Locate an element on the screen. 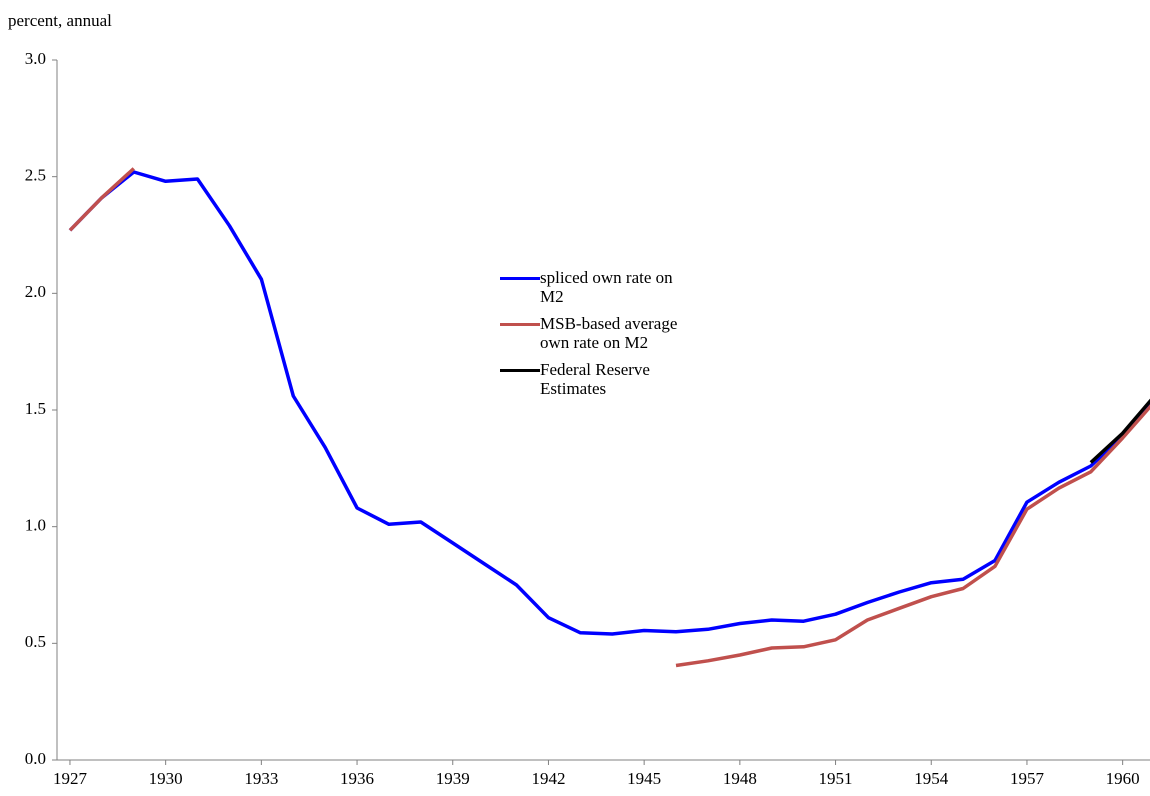 The width and height of the screenshot is (1150, 796). legend-label: Federal Reserve Estimates is located at coordinates (595, 379).